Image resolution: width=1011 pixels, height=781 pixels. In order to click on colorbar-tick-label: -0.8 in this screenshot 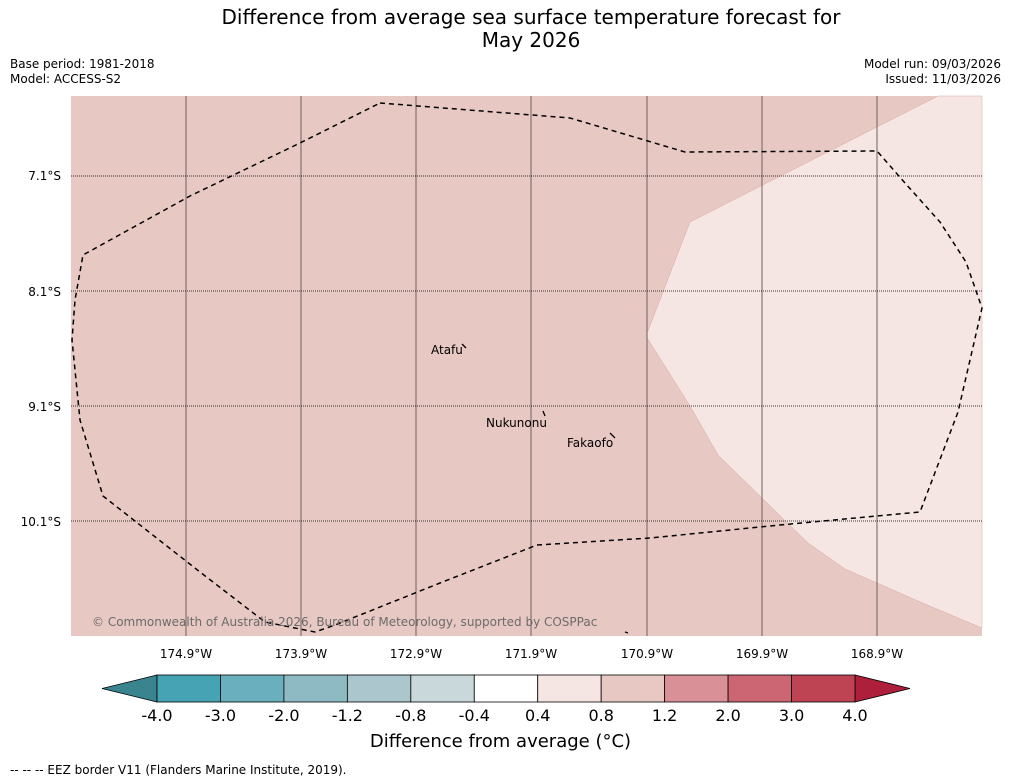, I will do `click(410, 715)`.